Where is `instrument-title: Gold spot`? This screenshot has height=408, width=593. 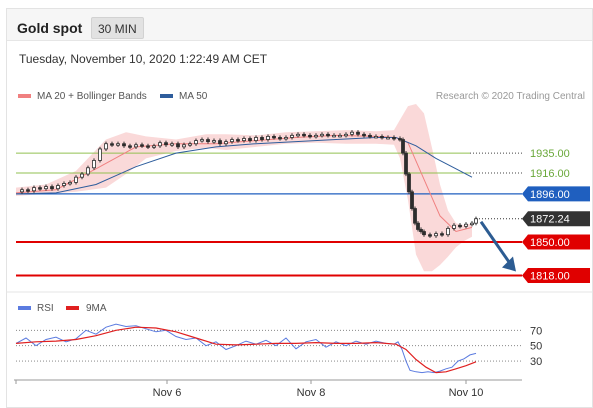
instrument-title: Gold spot is located at coordinates (50, 28).